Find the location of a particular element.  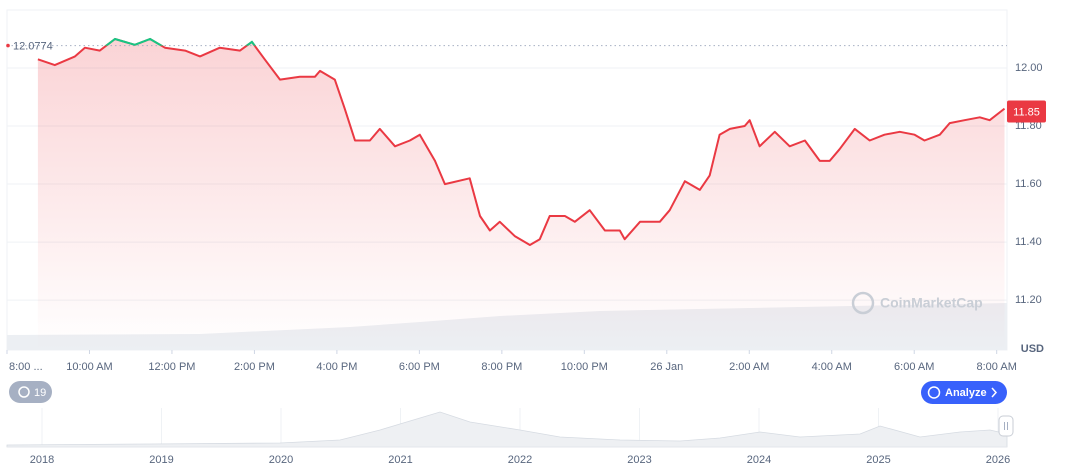

x-tick-label: 6:00 PM is located at coordinates (419, 367).